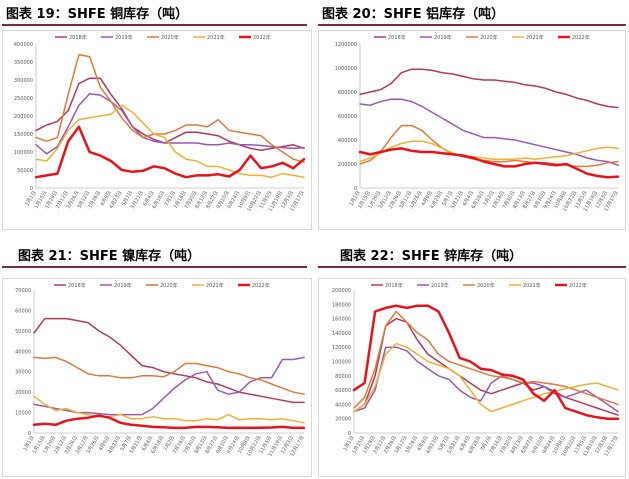  I want to click on y-tick-label: 140000, so click(341, 334).